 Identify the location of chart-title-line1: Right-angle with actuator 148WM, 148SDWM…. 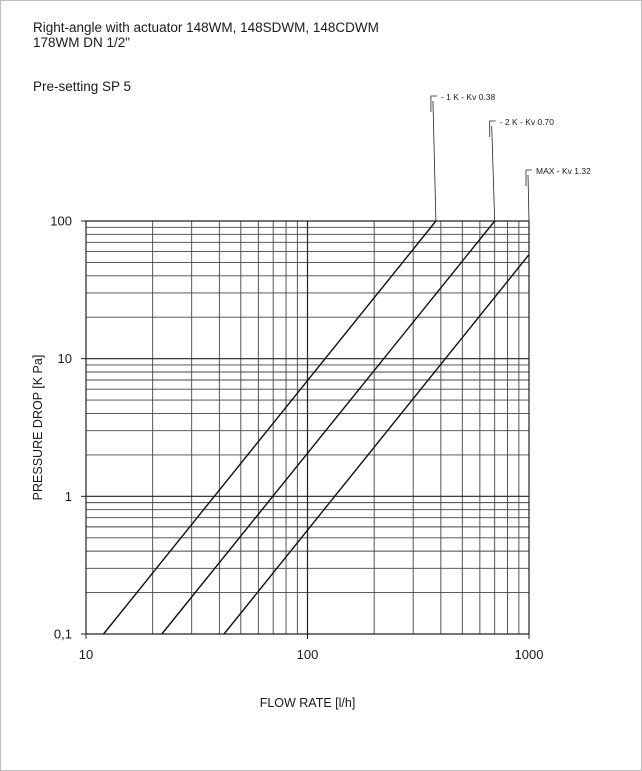
(206, 27).